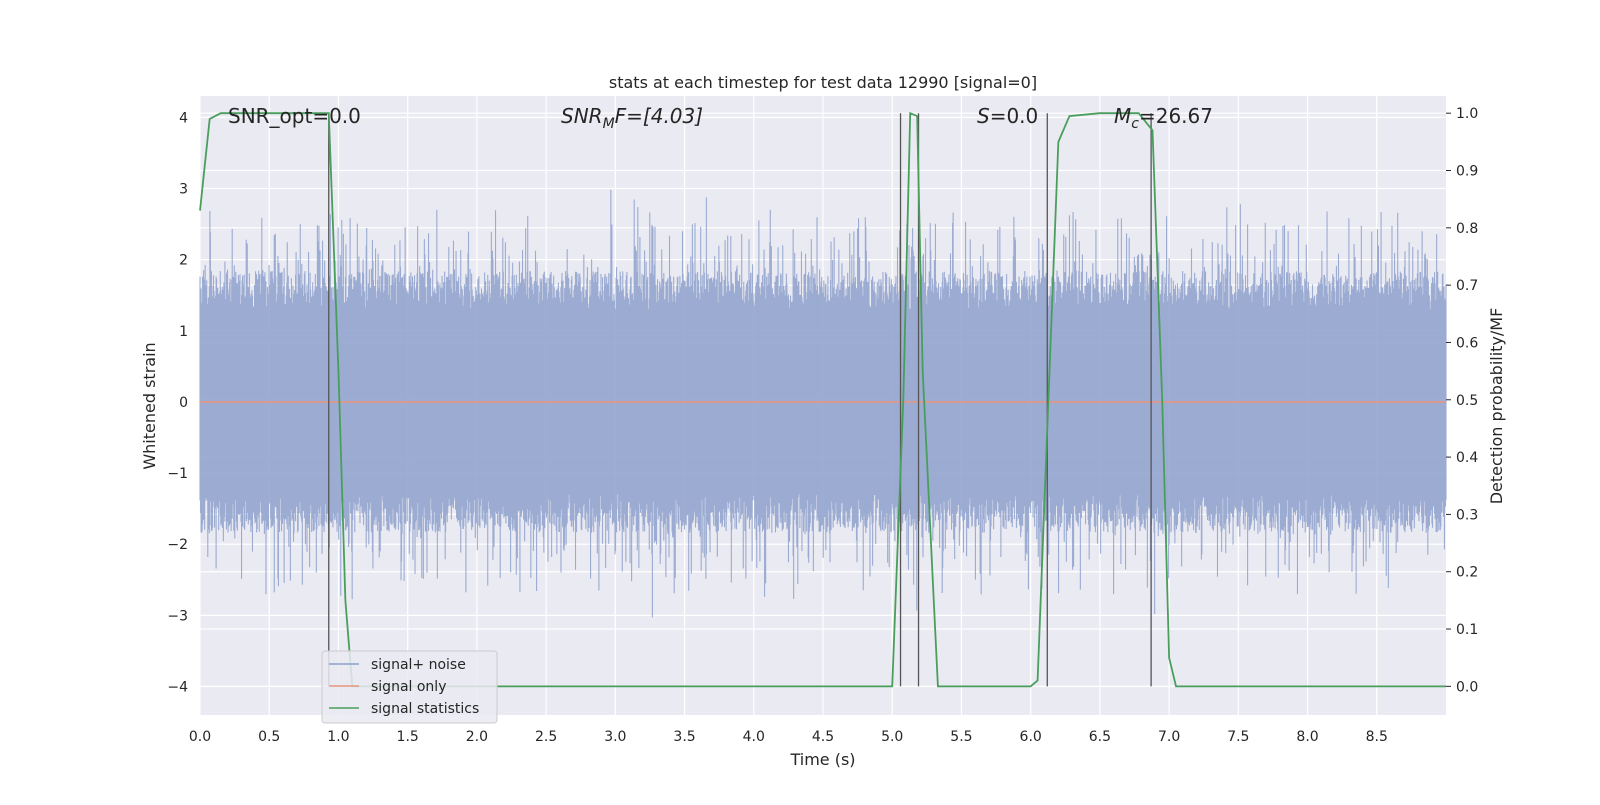 The width and height of the screenshot is (1600, 805). What do you see at coordinates (823, 737) in the screenshot?
I see `x-tick-label: 4.5` at bounding box center [823, 737].